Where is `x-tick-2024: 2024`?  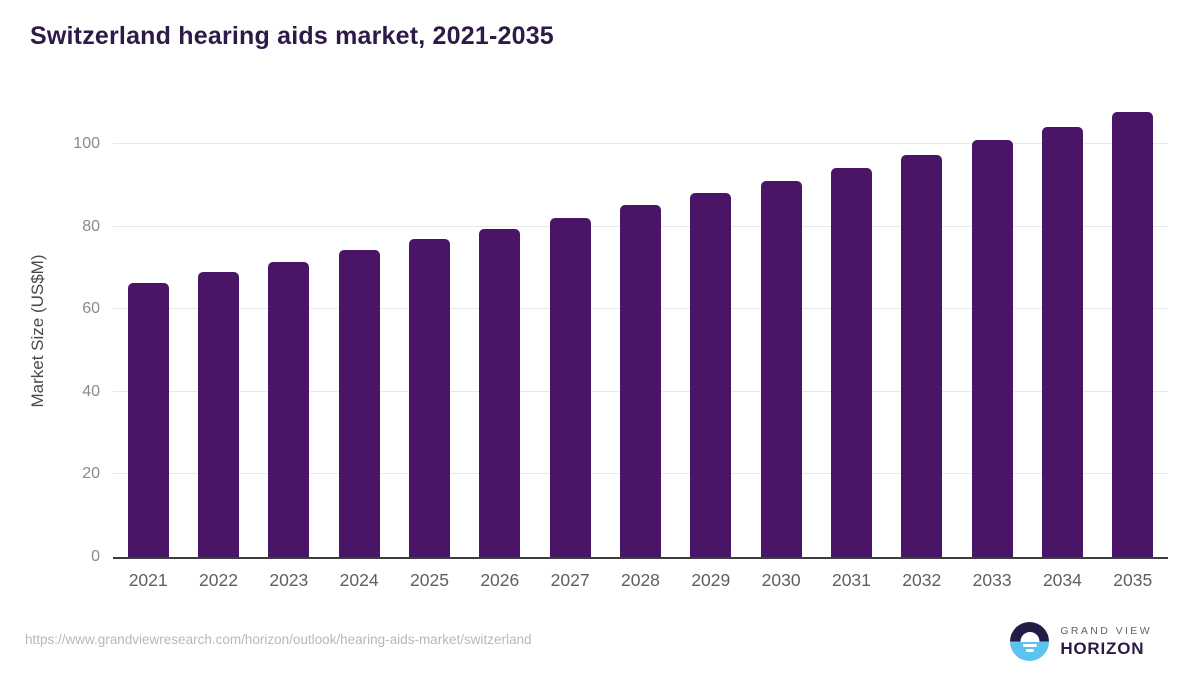 x-tick-2024: 2024 is located at coordinates (359, 580).